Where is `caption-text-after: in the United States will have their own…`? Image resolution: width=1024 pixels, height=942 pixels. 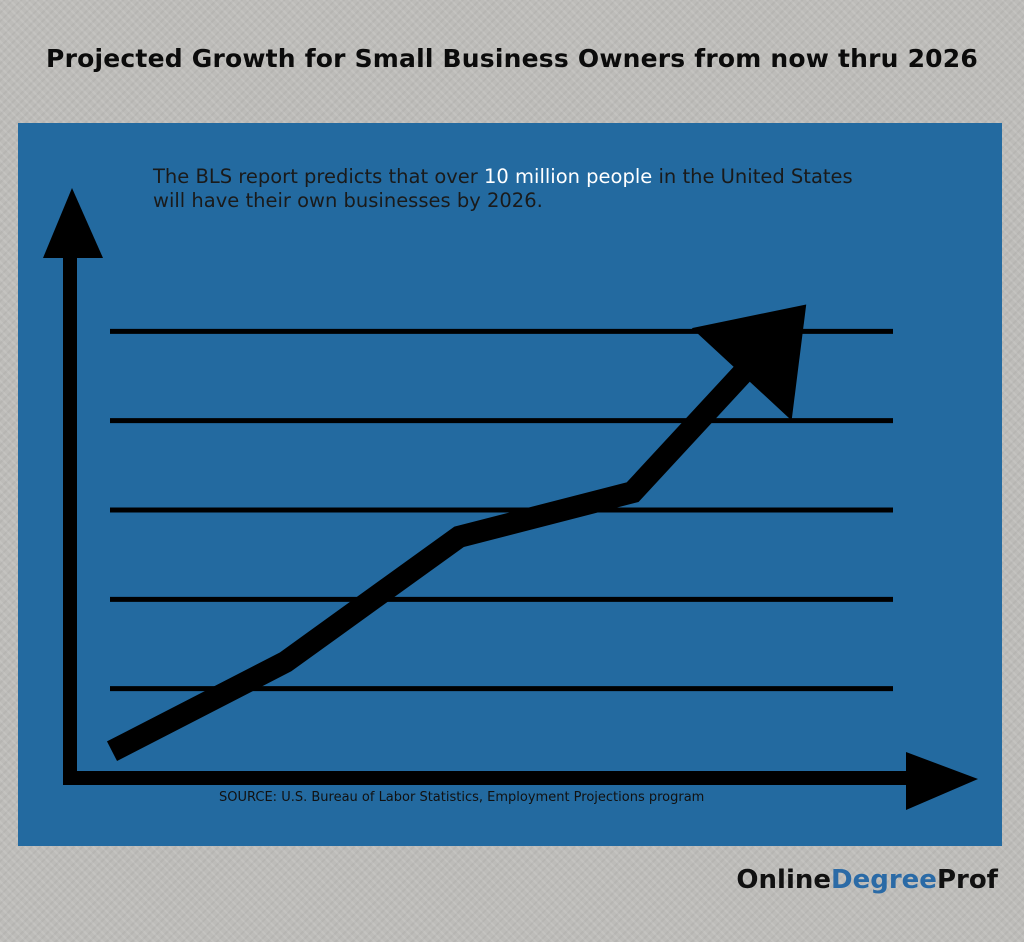 caption-text-after: in the United States will have their own… is located at coordinates (503, 188).